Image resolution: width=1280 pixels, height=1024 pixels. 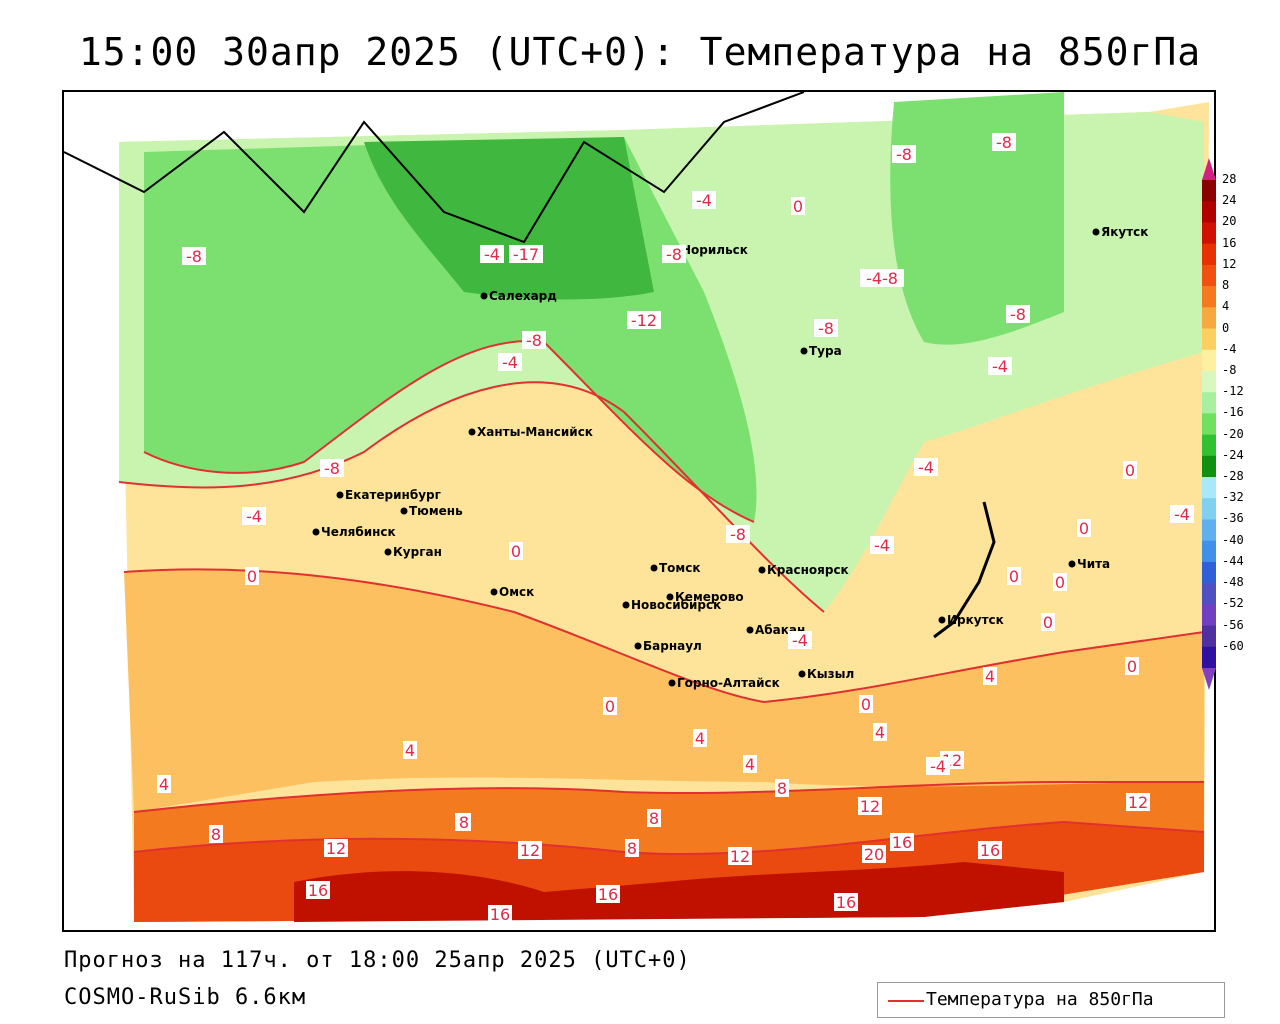 What do you see at coordinates (185, 997) in the screenshot?
I see `model-name: COSMO-RuSib 6.6км` at bounding box center [185, 997].